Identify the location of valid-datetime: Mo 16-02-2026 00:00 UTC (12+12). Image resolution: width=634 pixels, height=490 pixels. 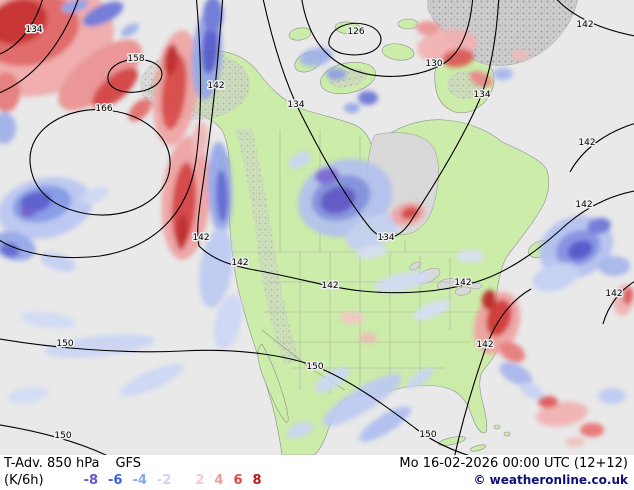
(513, 463).